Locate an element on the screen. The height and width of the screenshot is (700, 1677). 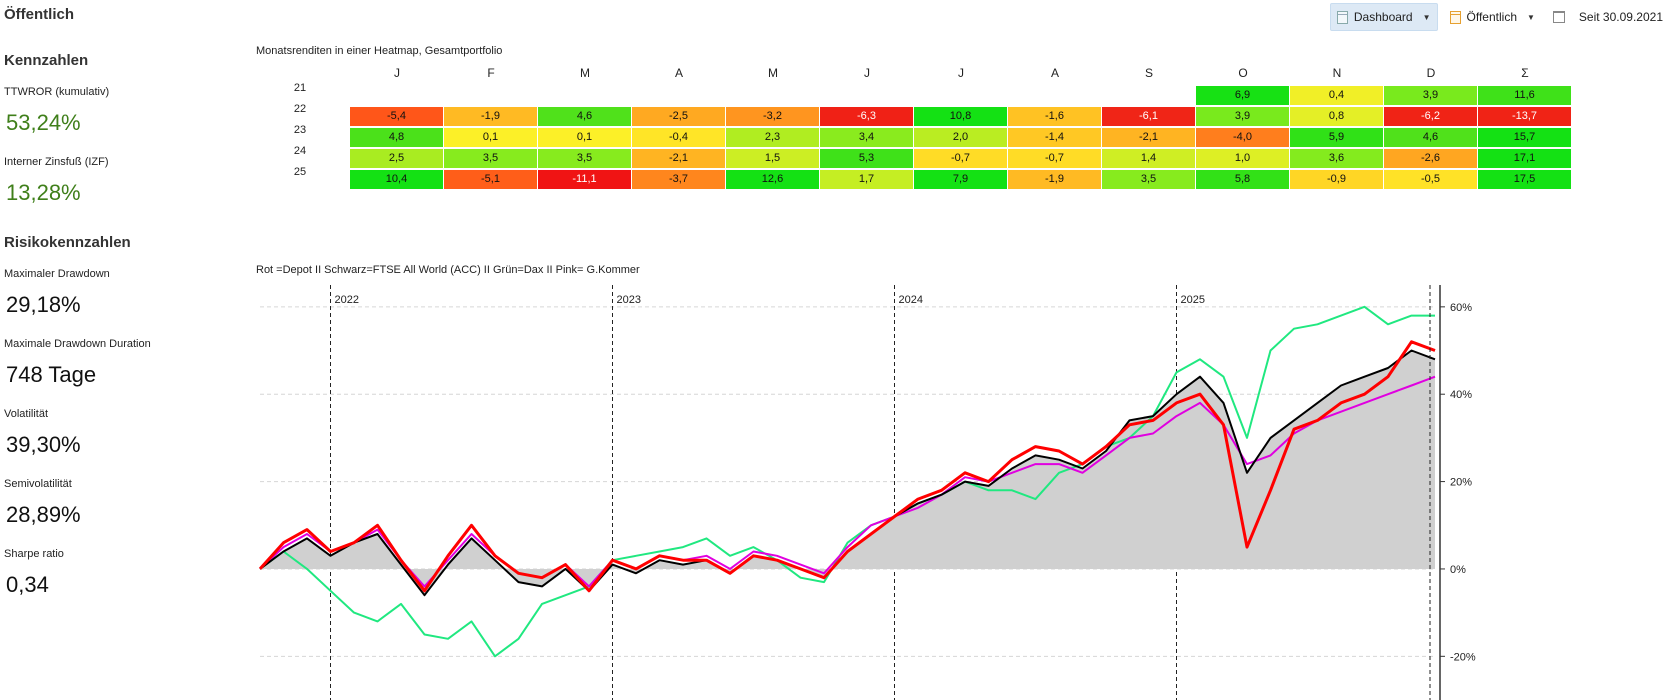
heatmap-cell: -6,2 is located at coordinates (1430, 116).